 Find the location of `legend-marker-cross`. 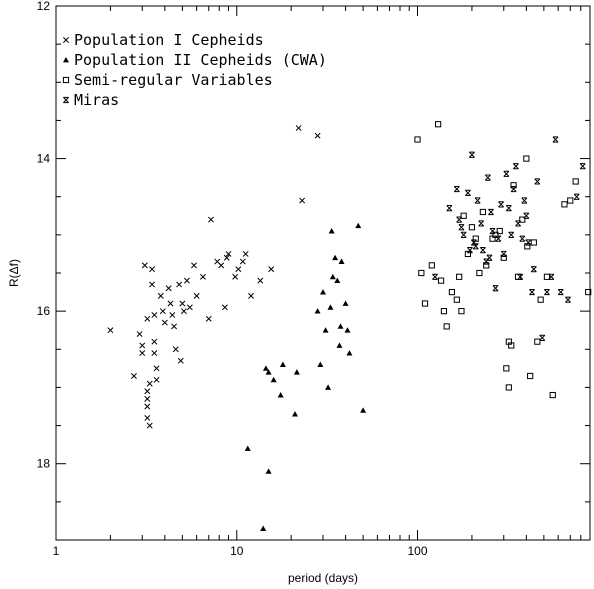

legend-marker-cross is located at coordinates (66, 40).